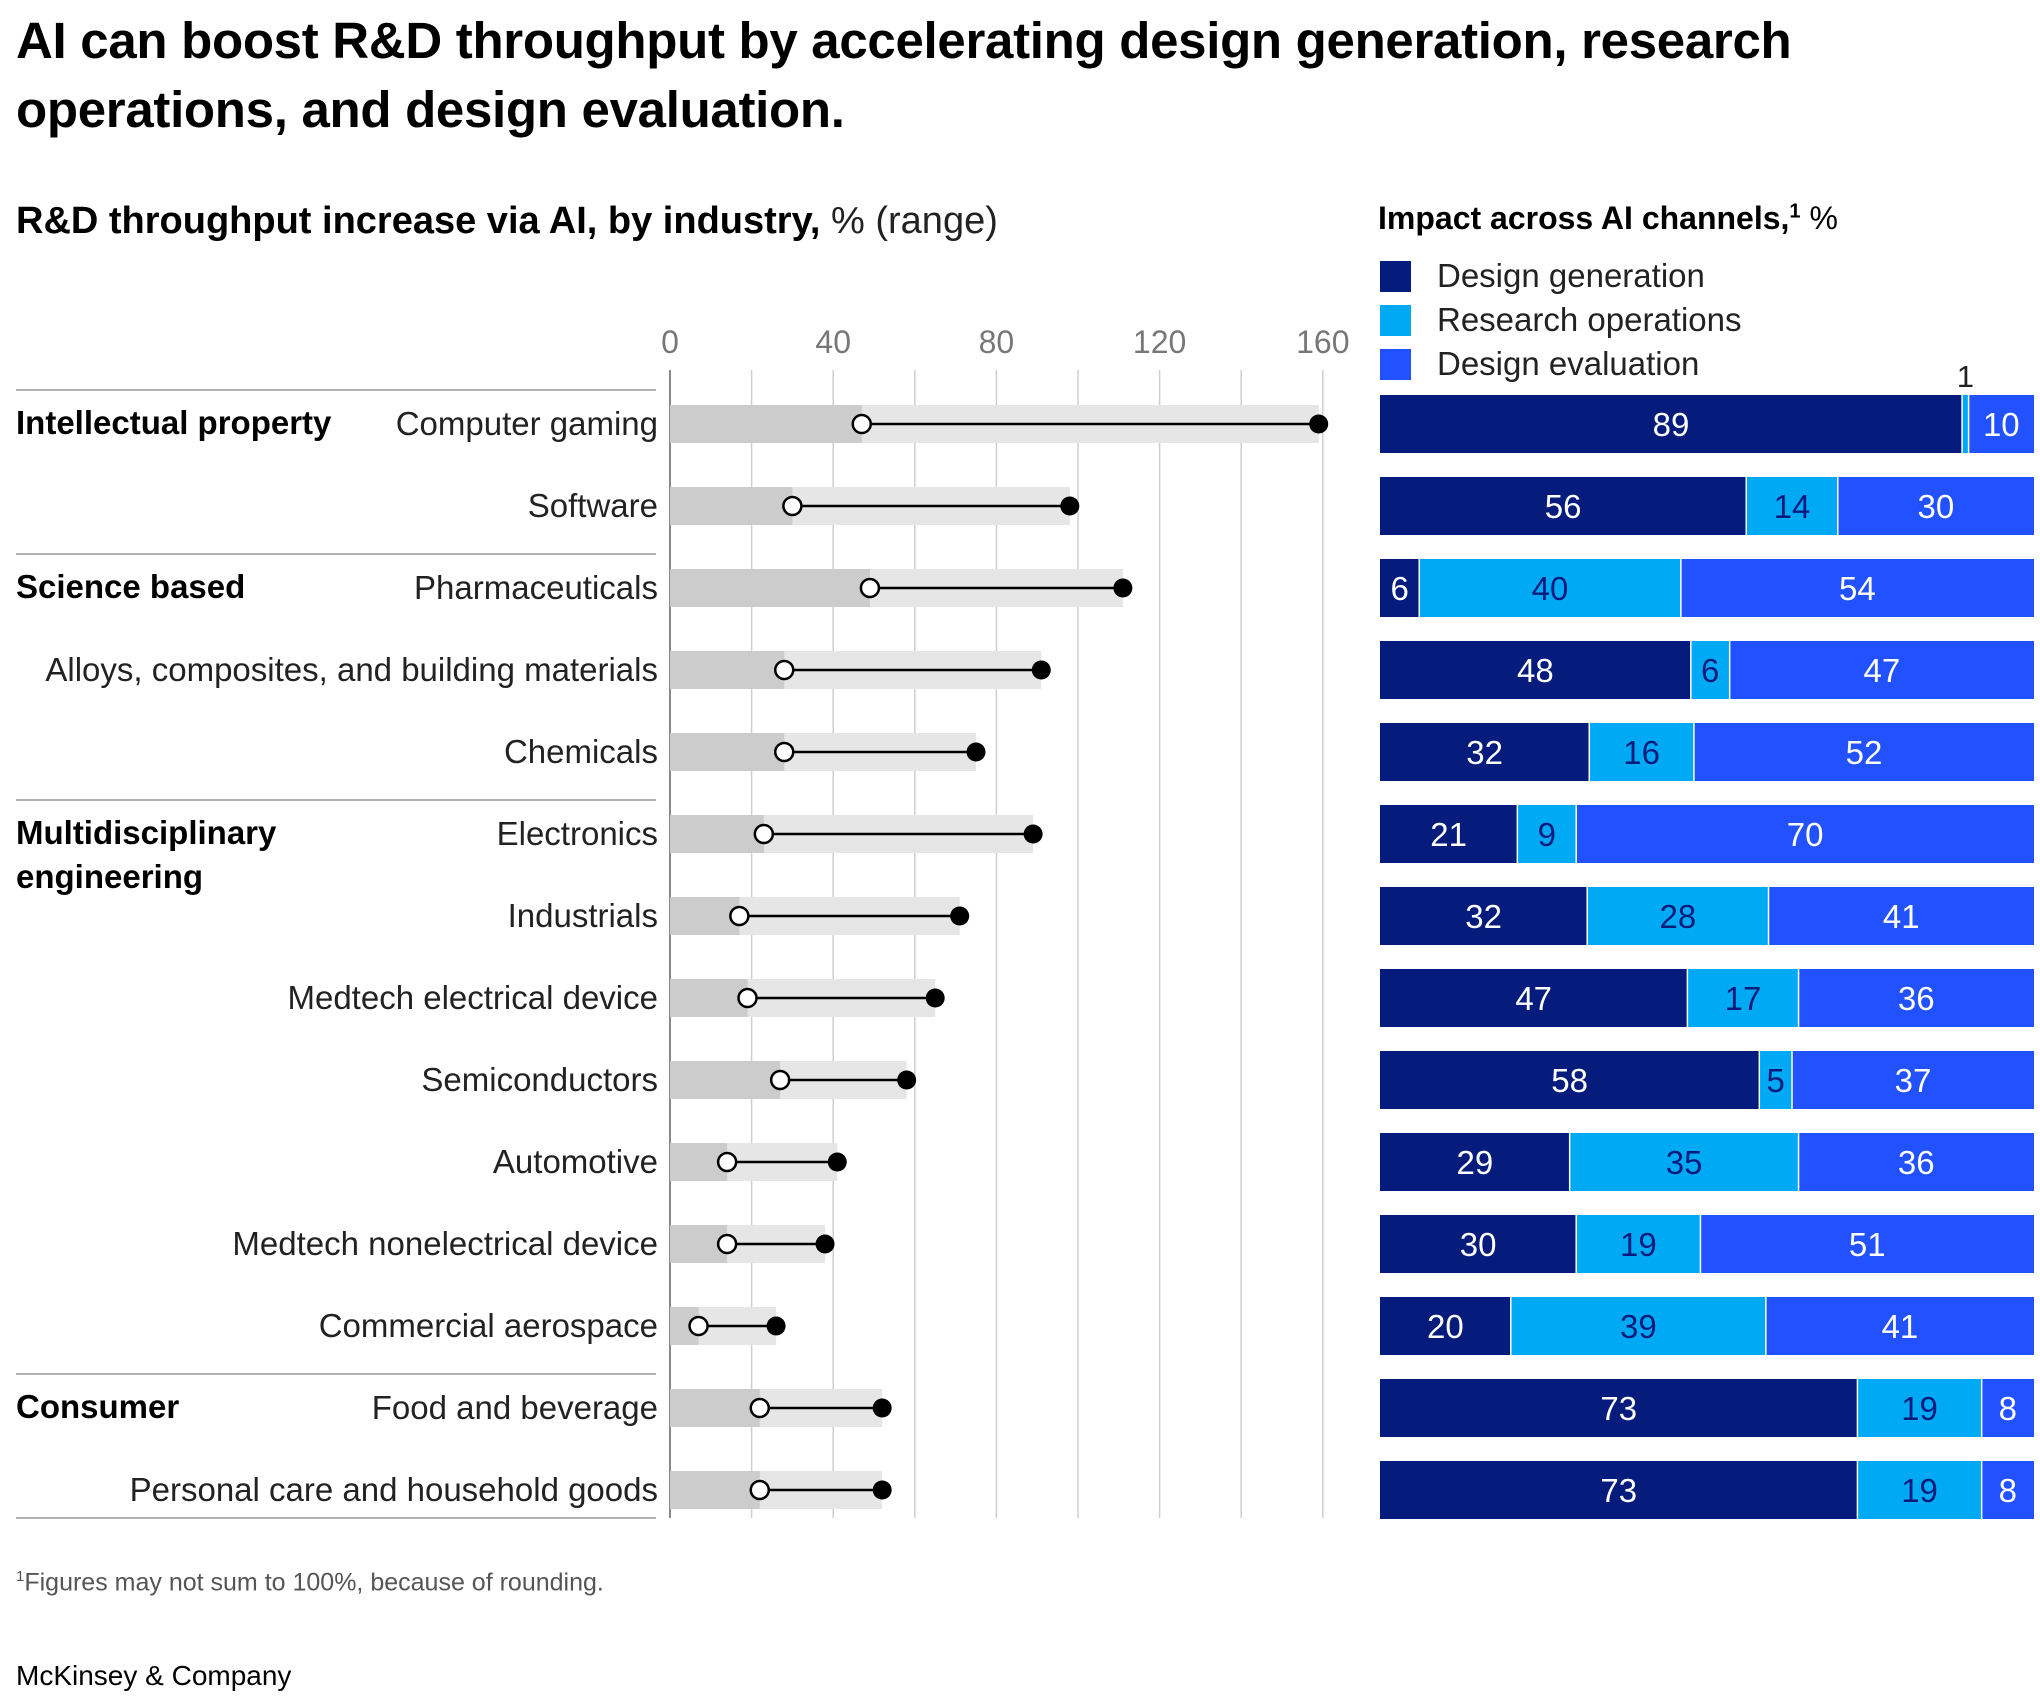 This screenshot has height=1698, width=2040. I want to click on category-label-semiconductors: Semiconductors, so click(539, 1079).